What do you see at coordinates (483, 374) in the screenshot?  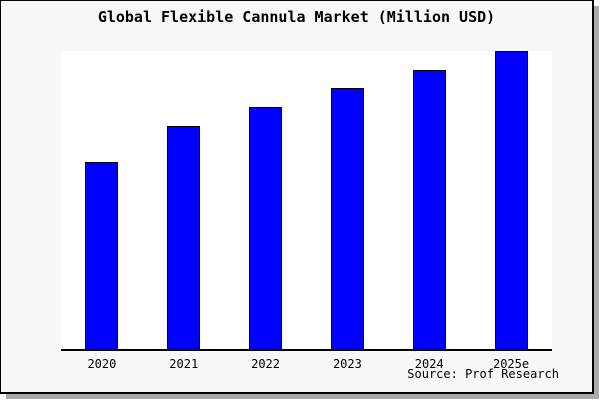 I see `source-note: Source: Prof Research` at bounding box center [483, 374].